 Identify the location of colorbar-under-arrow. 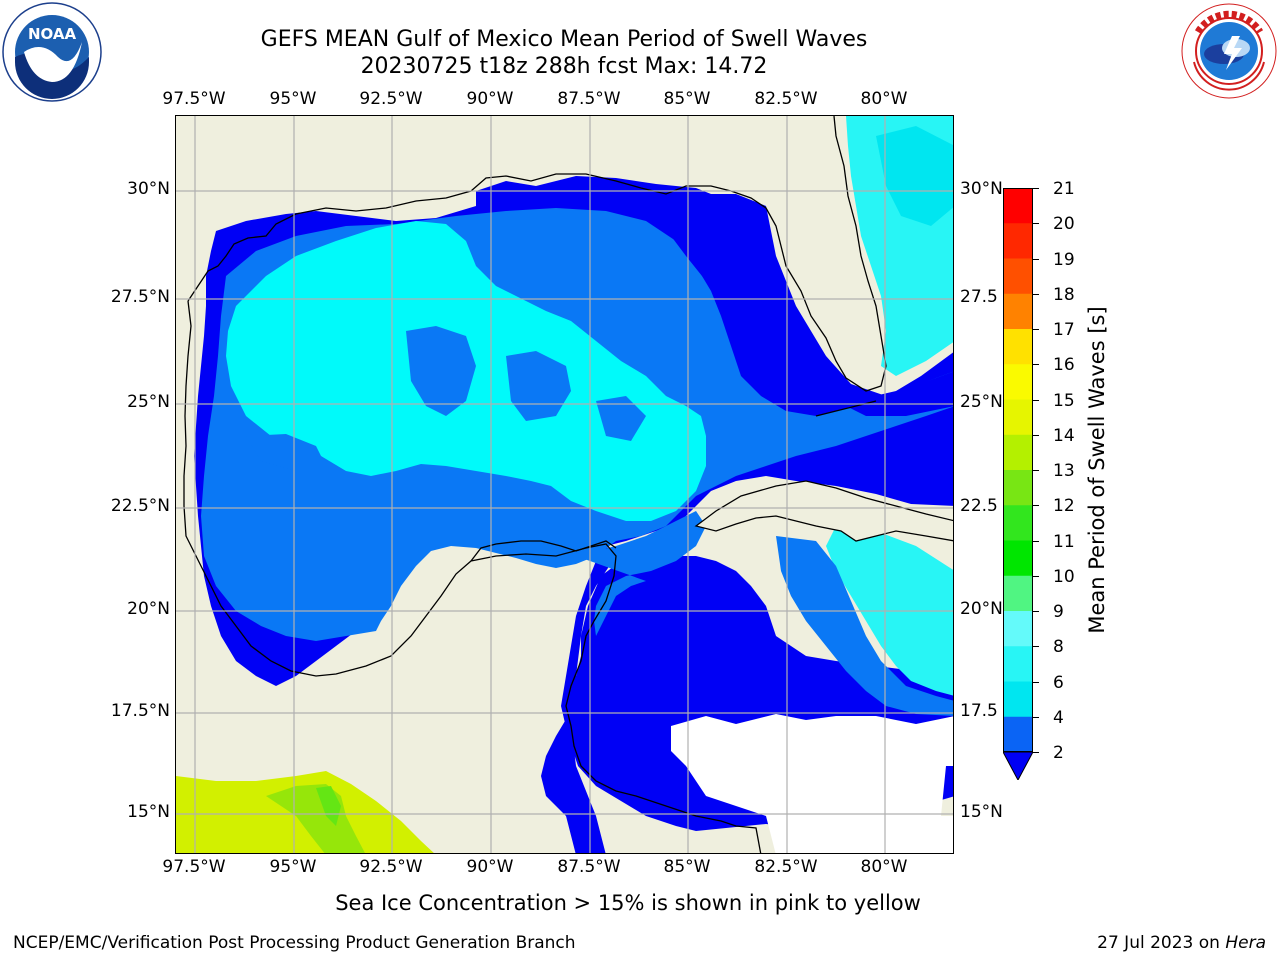
(1018, 766).